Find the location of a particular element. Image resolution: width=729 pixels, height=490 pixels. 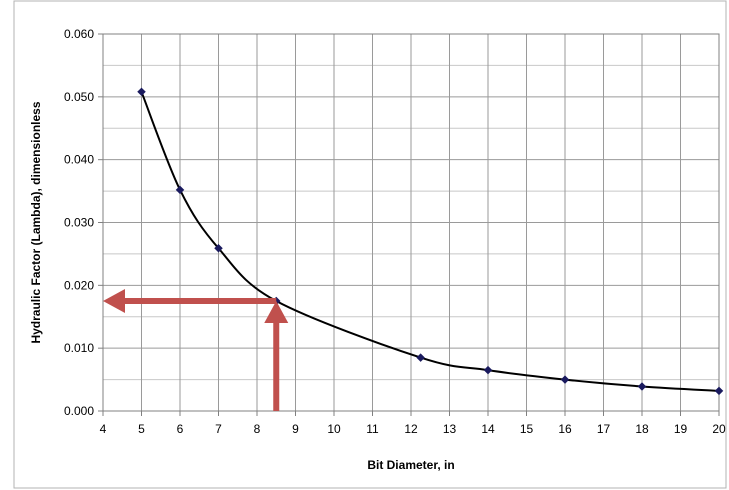

x-tick-label: 16 is located at coordinates (565, 429).